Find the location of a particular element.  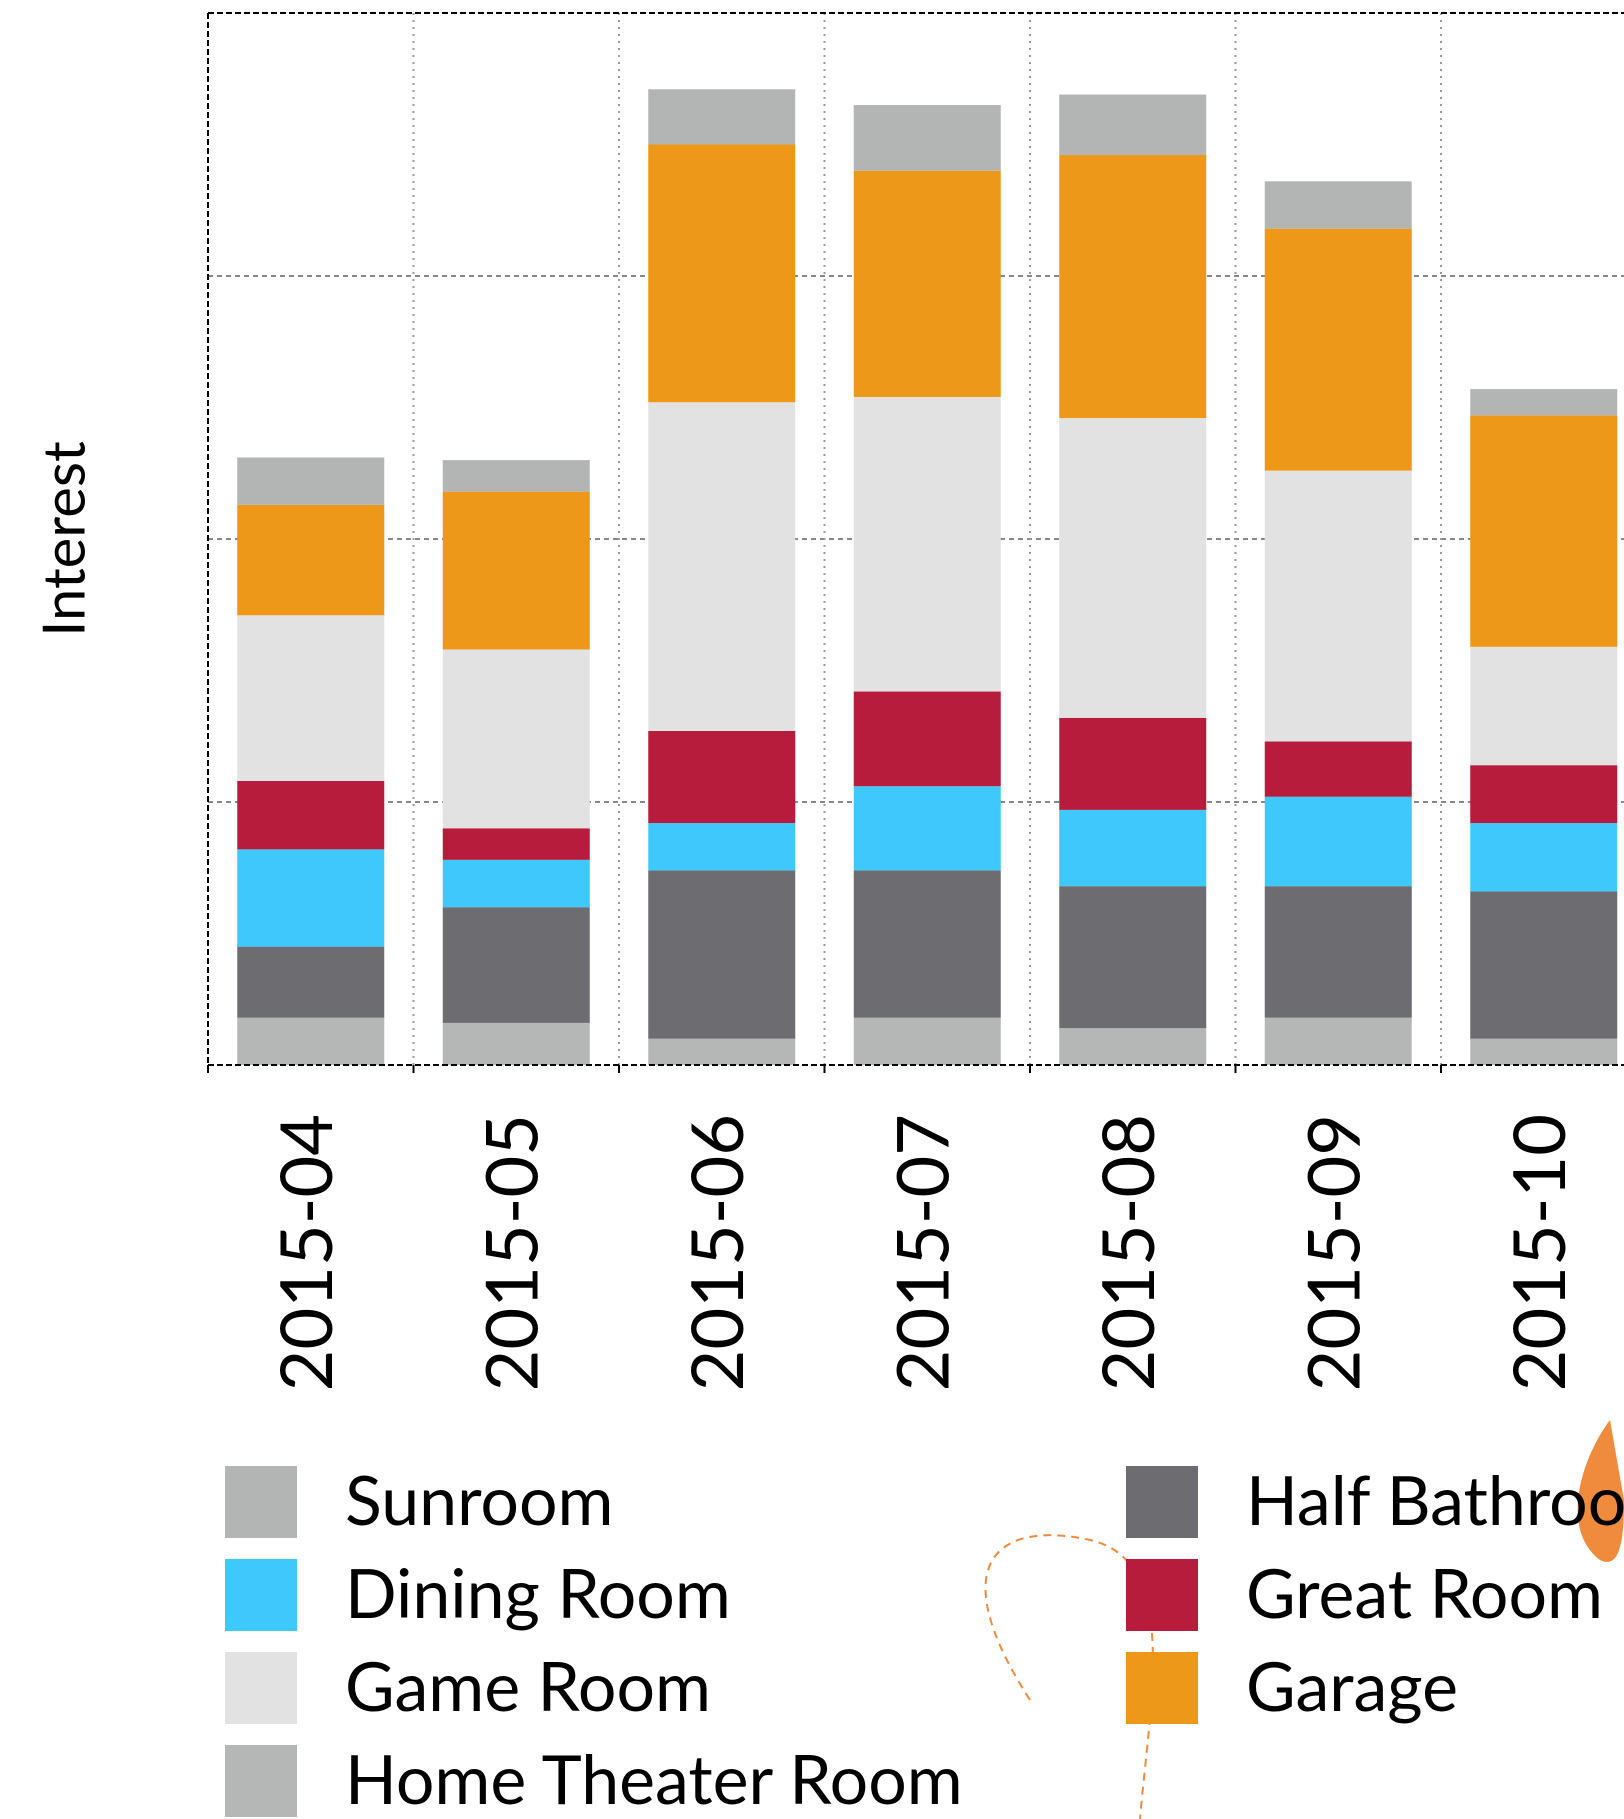

x-tick-label: 2015-05 is located at coordinates (510, 1252).